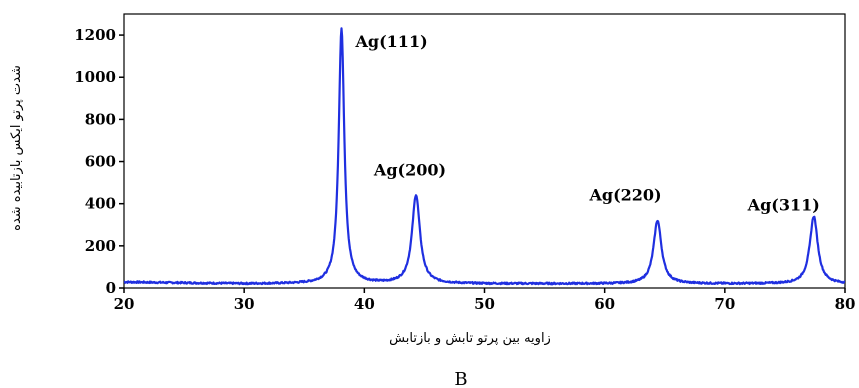 The height and width of the screenshot is (388, 859). Describe the element at coordinates (16, 148) in the screenshot. I see `y-axis-title: شدت پرتو ایکس بازتابیده شده` at that location.